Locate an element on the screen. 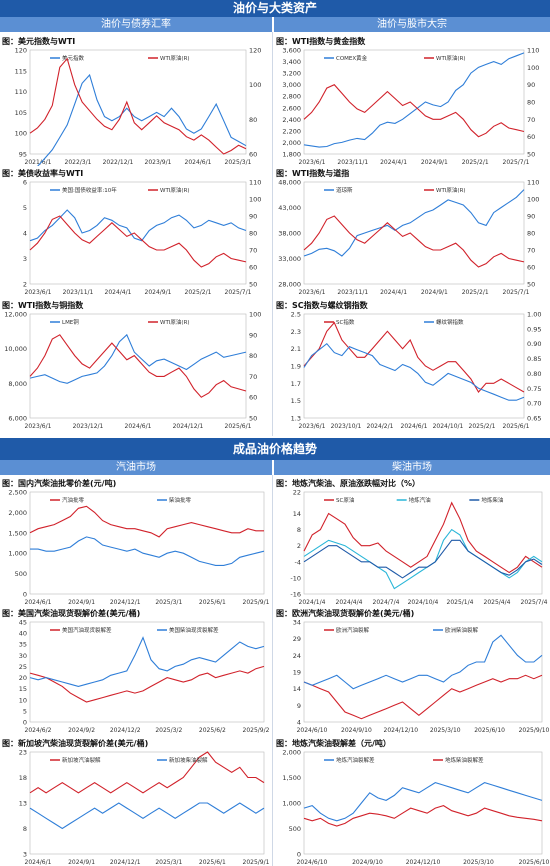  y-tick-label: 35 is located at coordinates (23, 645).